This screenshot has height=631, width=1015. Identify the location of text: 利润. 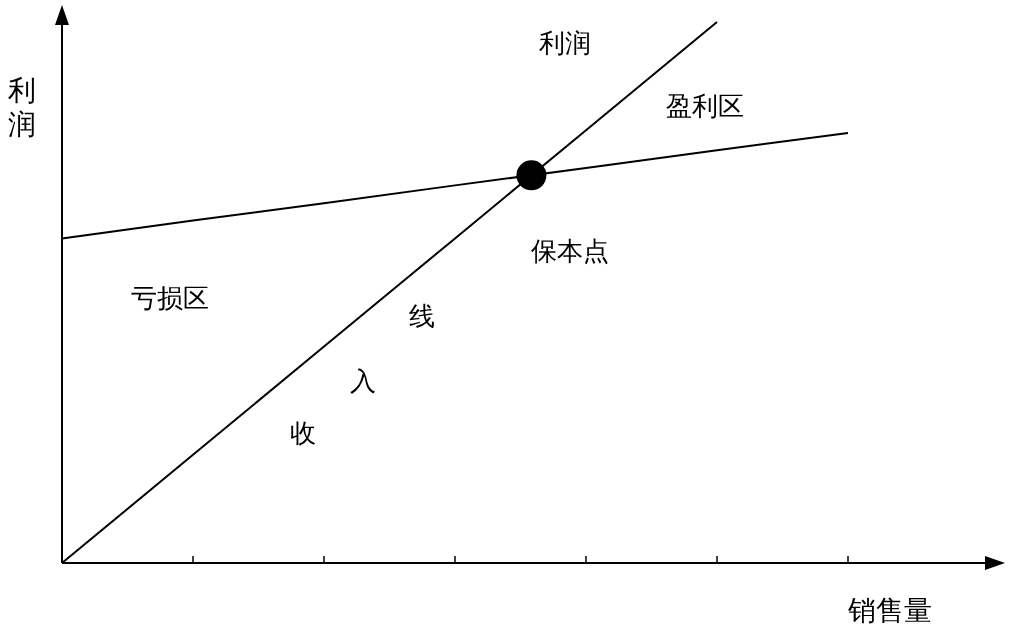
(22, 107).